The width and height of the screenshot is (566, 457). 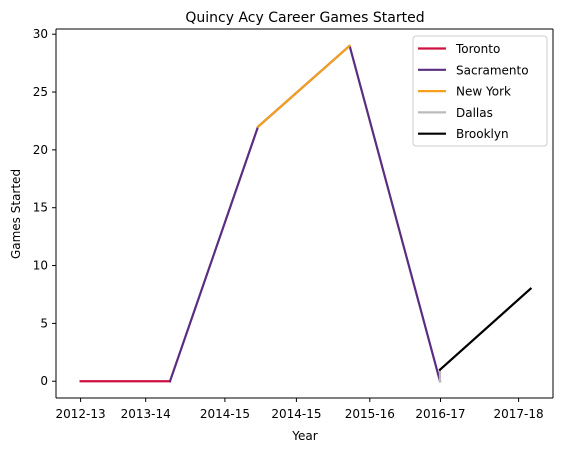 I want to click on legend: Toronto Sacramento New York Dallas Brooklyn, so click(x=480, y=91).